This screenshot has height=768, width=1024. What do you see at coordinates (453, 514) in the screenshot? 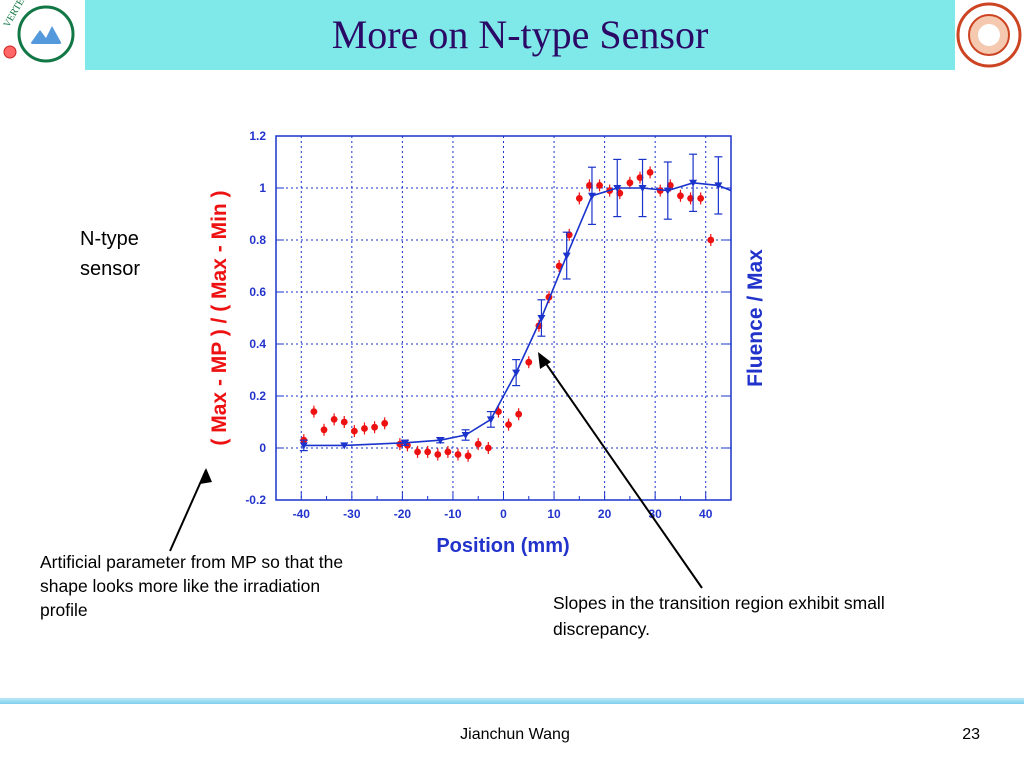
I see `x-tick-label: -10` at bounding box center [453, 514].